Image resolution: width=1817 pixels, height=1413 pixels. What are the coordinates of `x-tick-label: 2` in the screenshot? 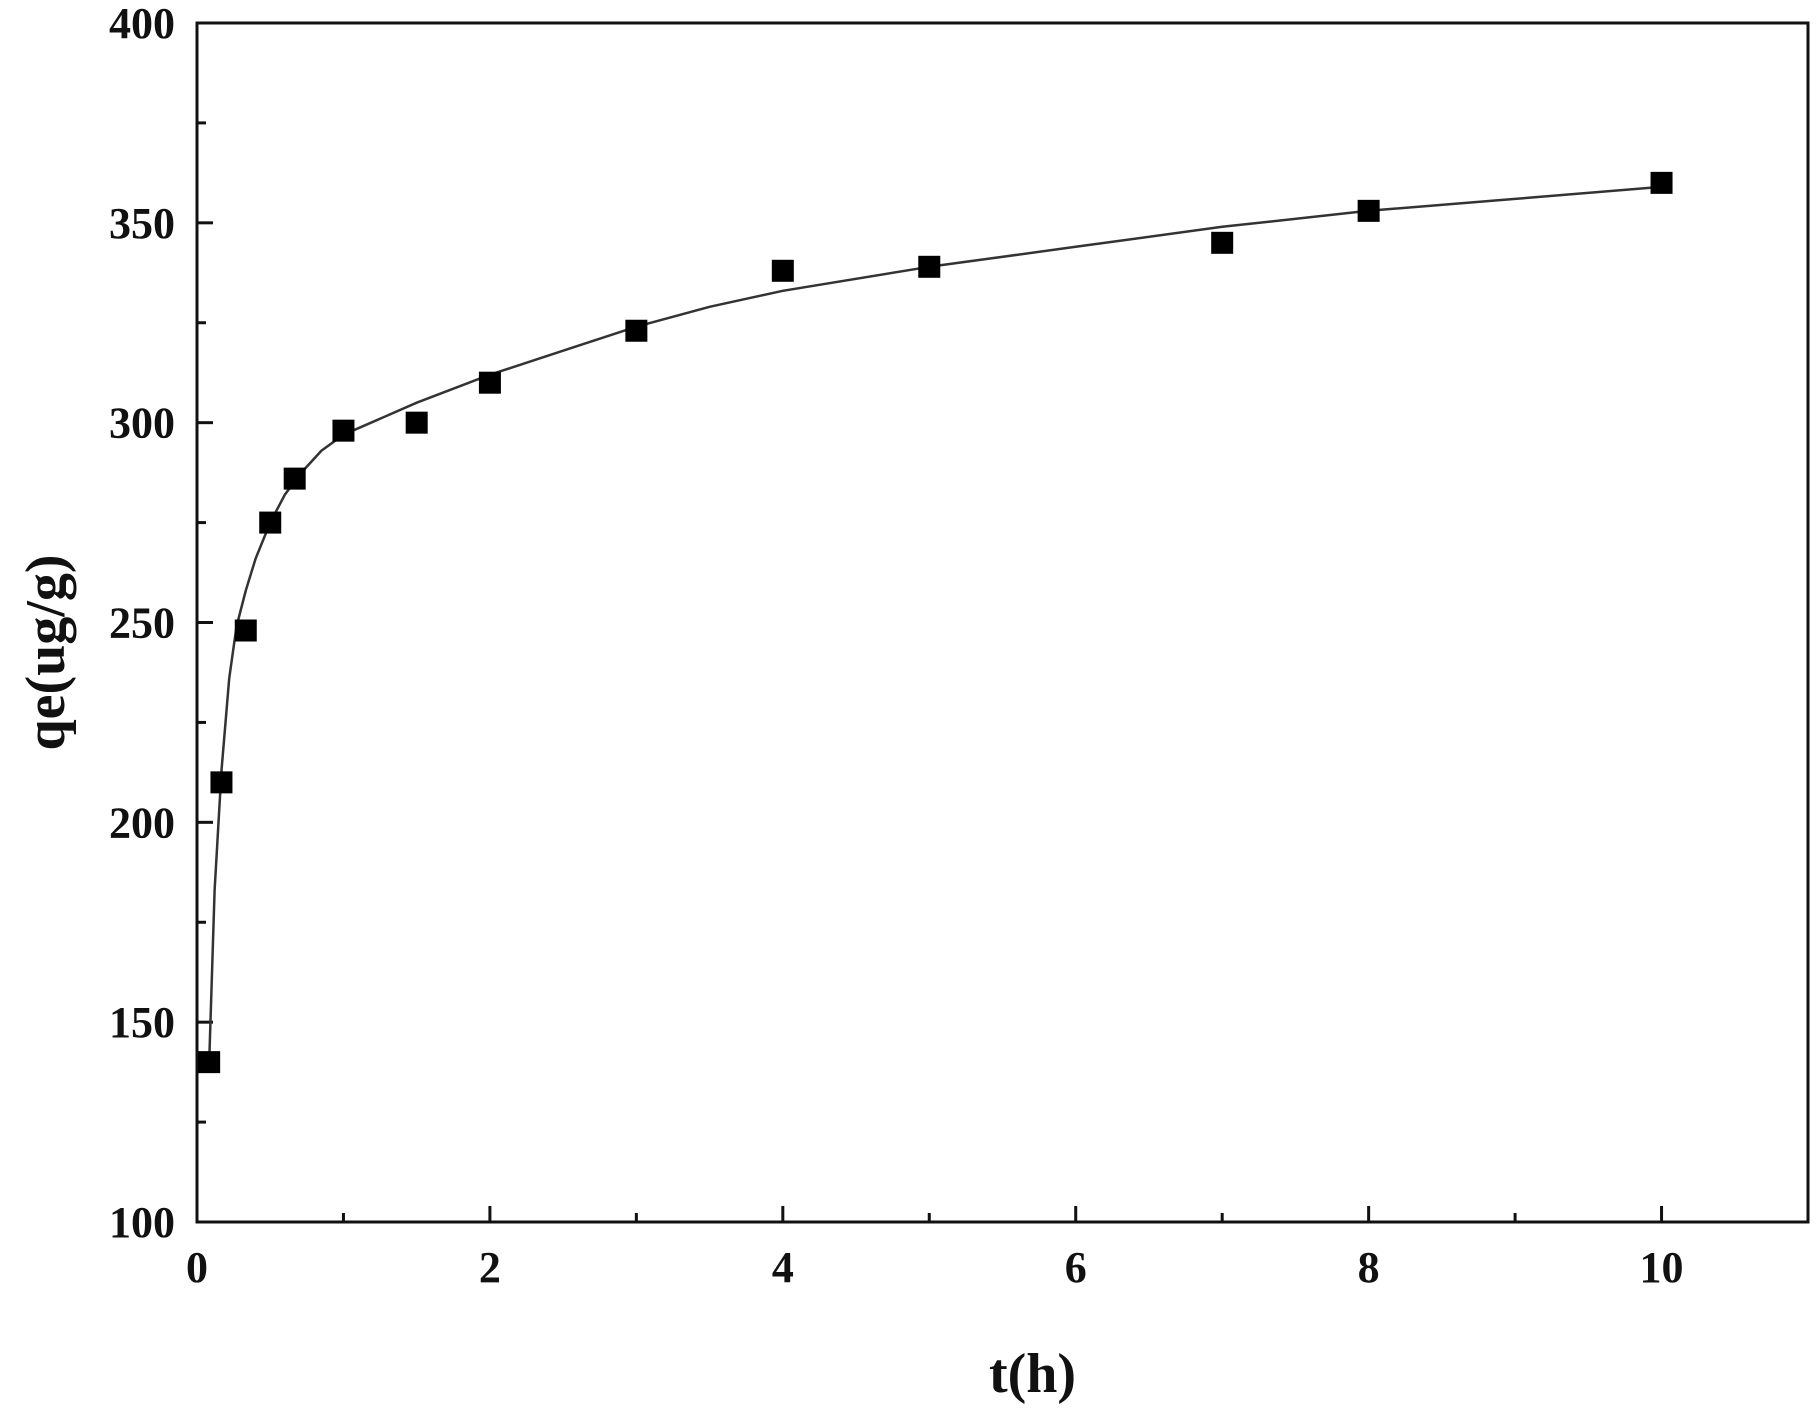 It's located at (490, 1267).